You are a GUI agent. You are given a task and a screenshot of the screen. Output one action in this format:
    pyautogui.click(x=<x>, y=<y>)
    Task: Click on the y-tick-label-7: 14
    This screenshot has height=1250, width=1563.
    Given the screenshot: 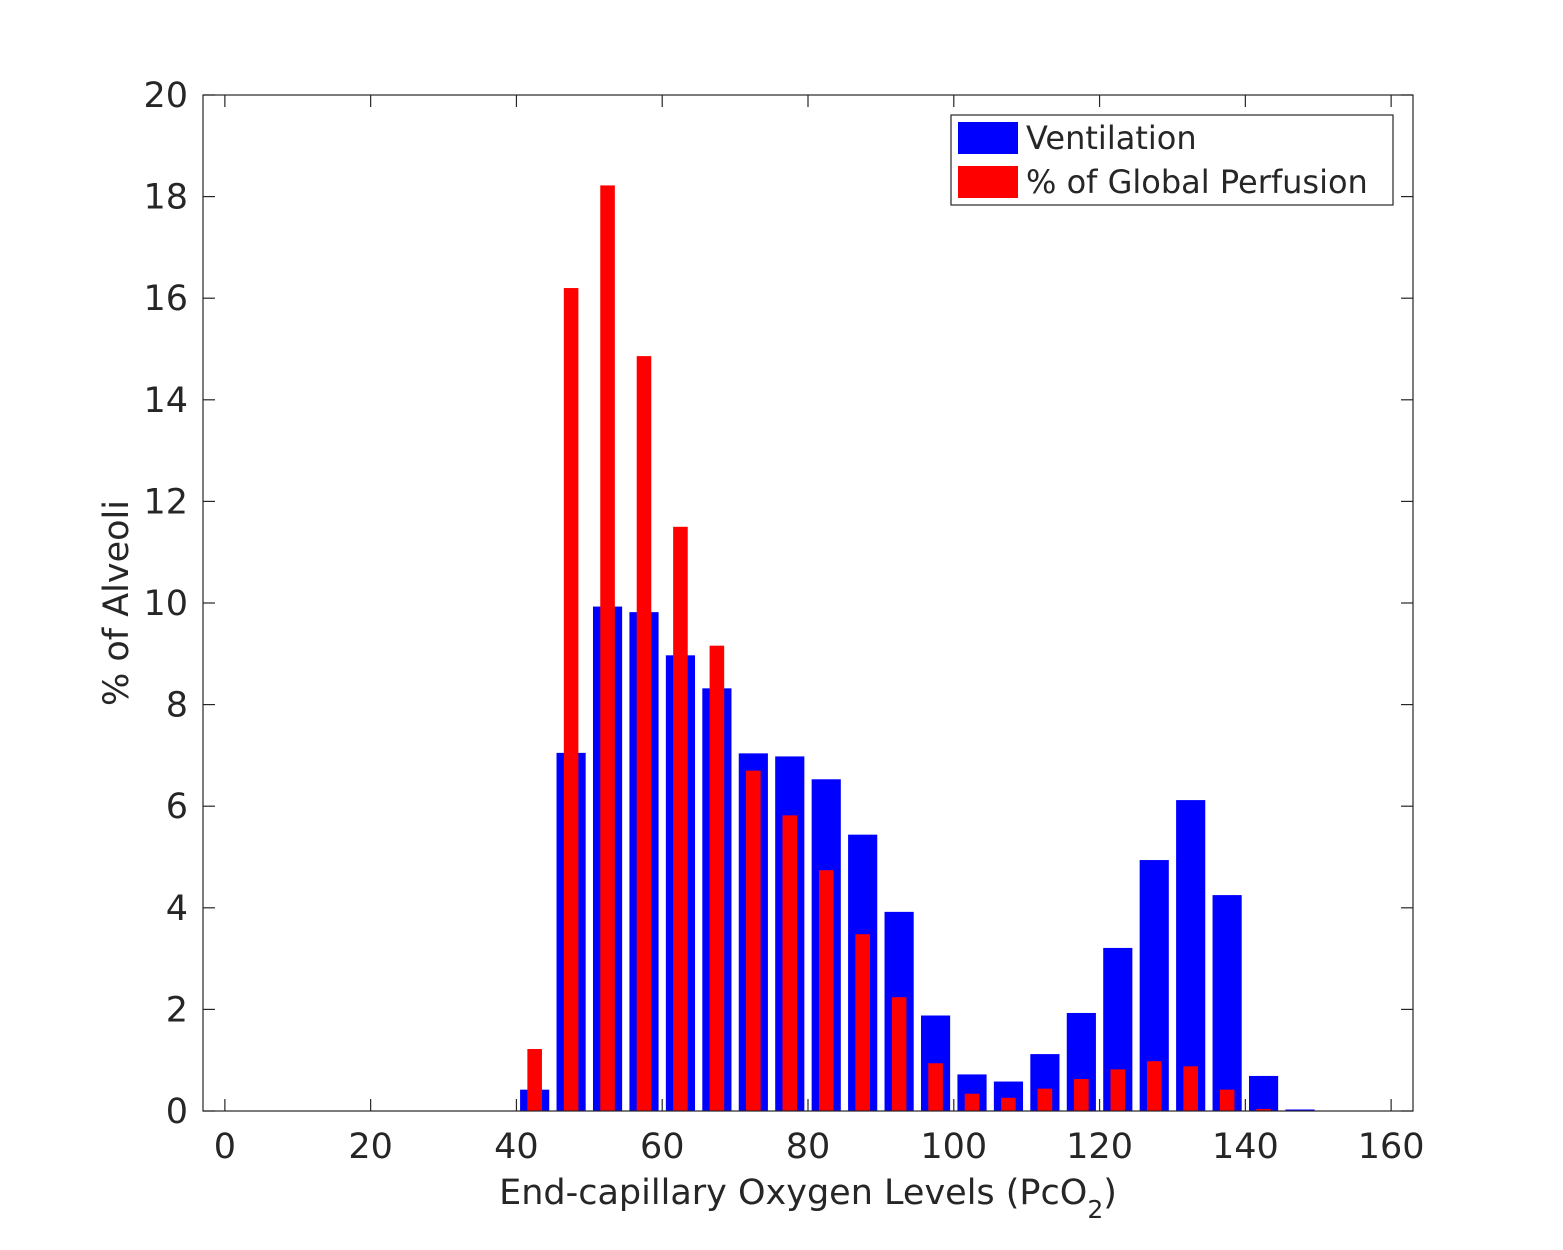 What is the action you would take?
    pyautogui.click(x=165, y=401)
    